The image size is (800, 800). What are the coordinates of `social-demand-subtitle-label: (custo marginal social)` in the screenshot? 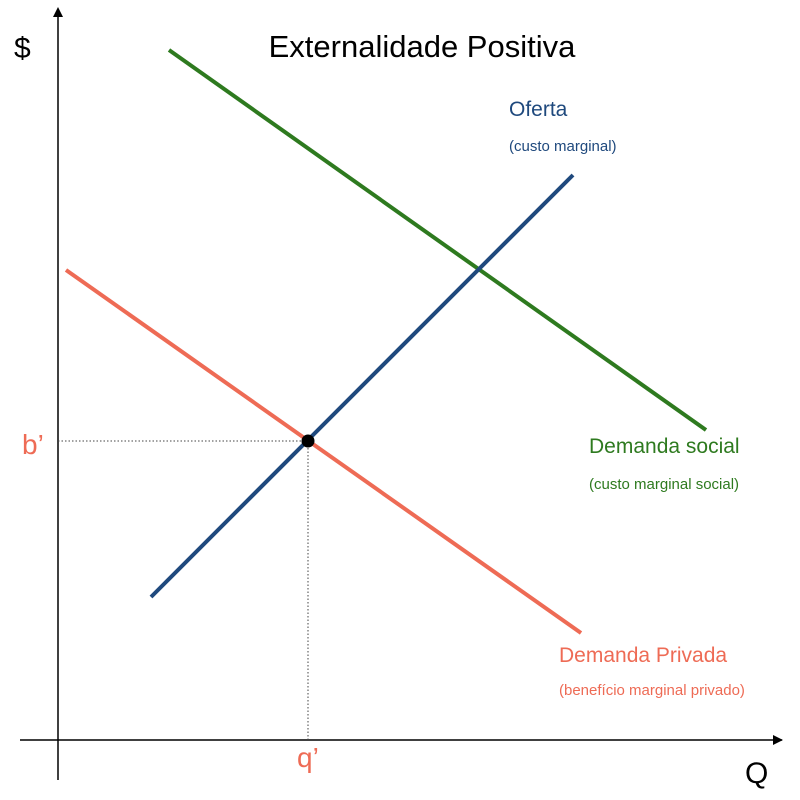 It's located at (664, 484).